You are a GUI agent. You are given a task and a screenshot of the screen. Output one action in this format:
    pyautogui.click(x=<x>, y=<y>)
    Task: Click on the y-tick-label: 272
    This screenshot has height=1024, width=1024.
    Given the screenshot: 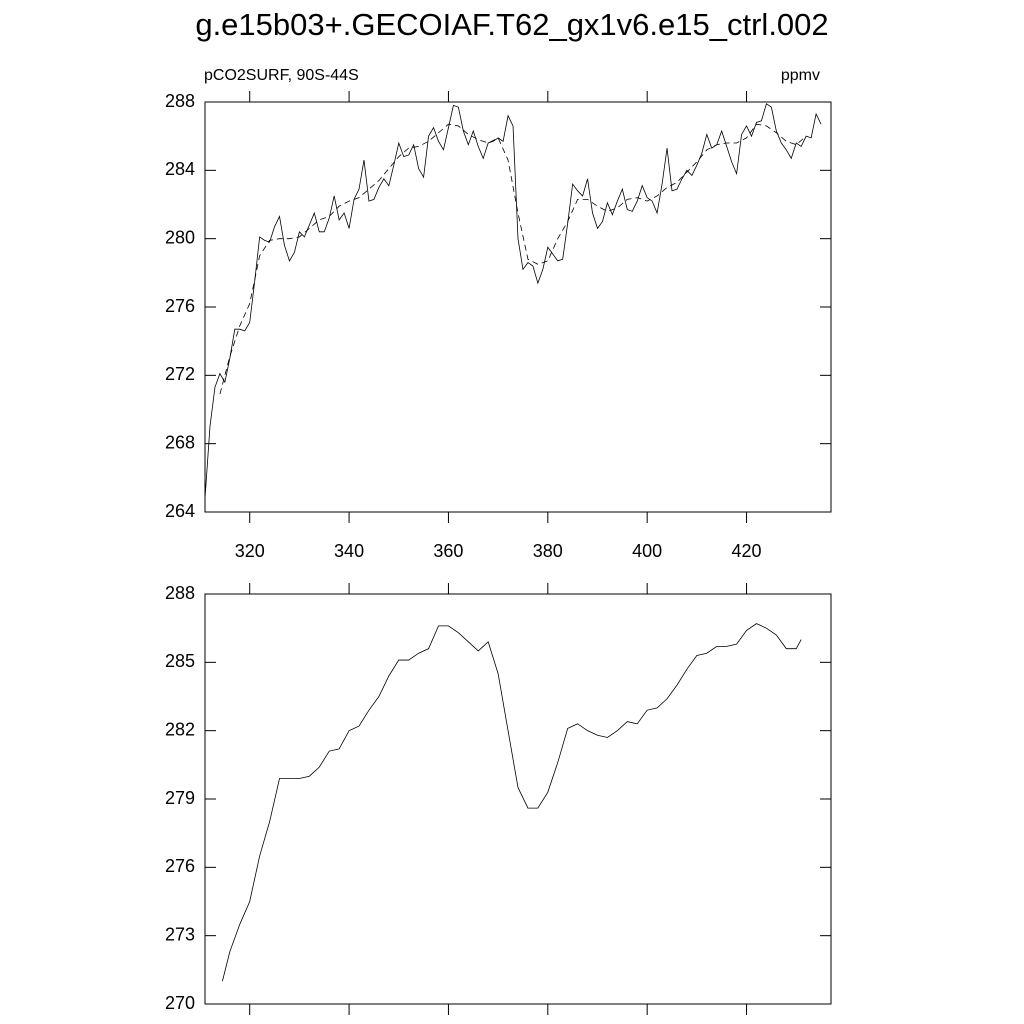 What is the action you would take?
    pyautogui.click(x=180, y=374)
    